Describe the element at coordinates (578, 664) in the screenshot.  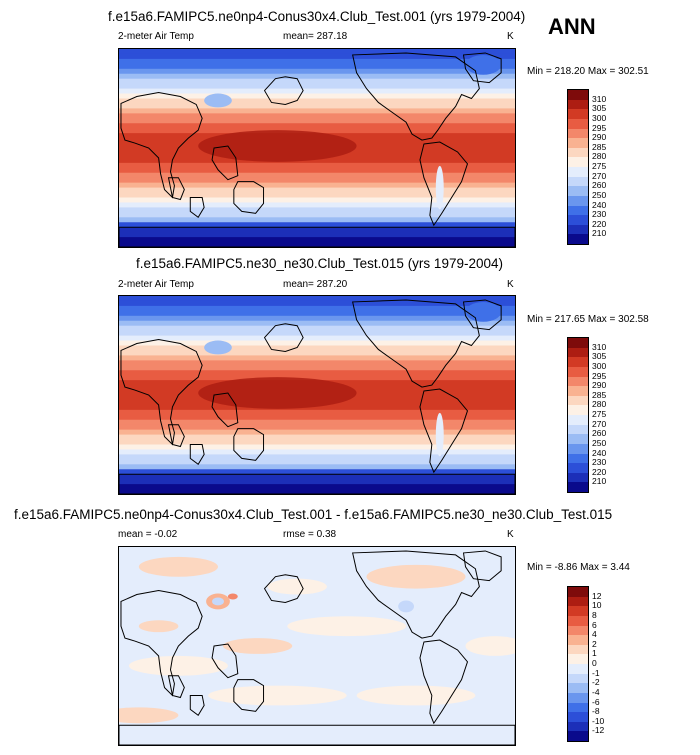
I see `panel3-colorbar` at that location.